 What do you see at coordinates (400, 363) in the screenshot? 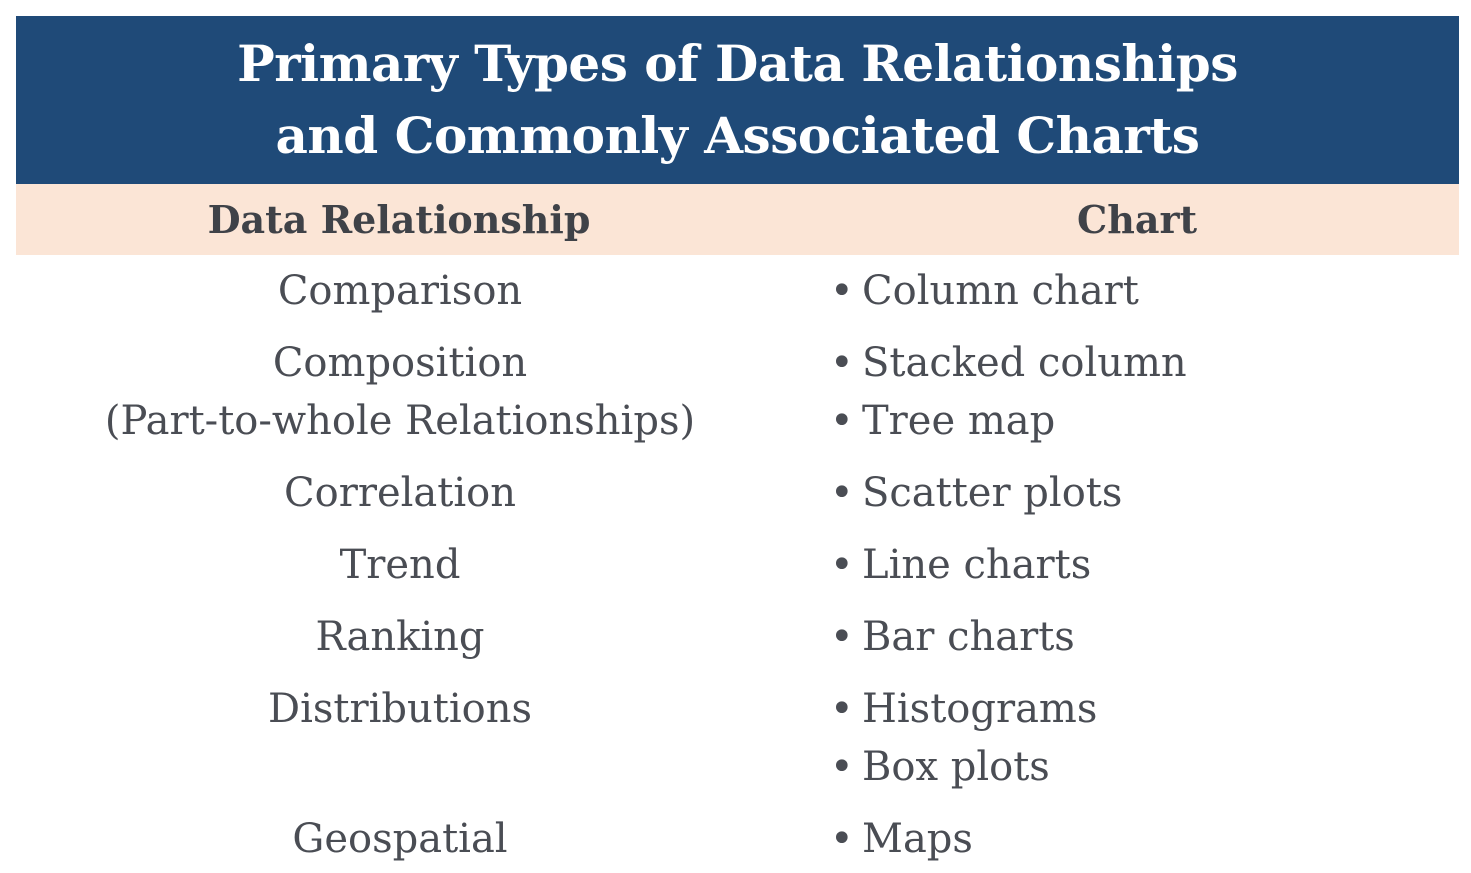
I see `relationship-composition: Composition` at bounding box center [400, 363].